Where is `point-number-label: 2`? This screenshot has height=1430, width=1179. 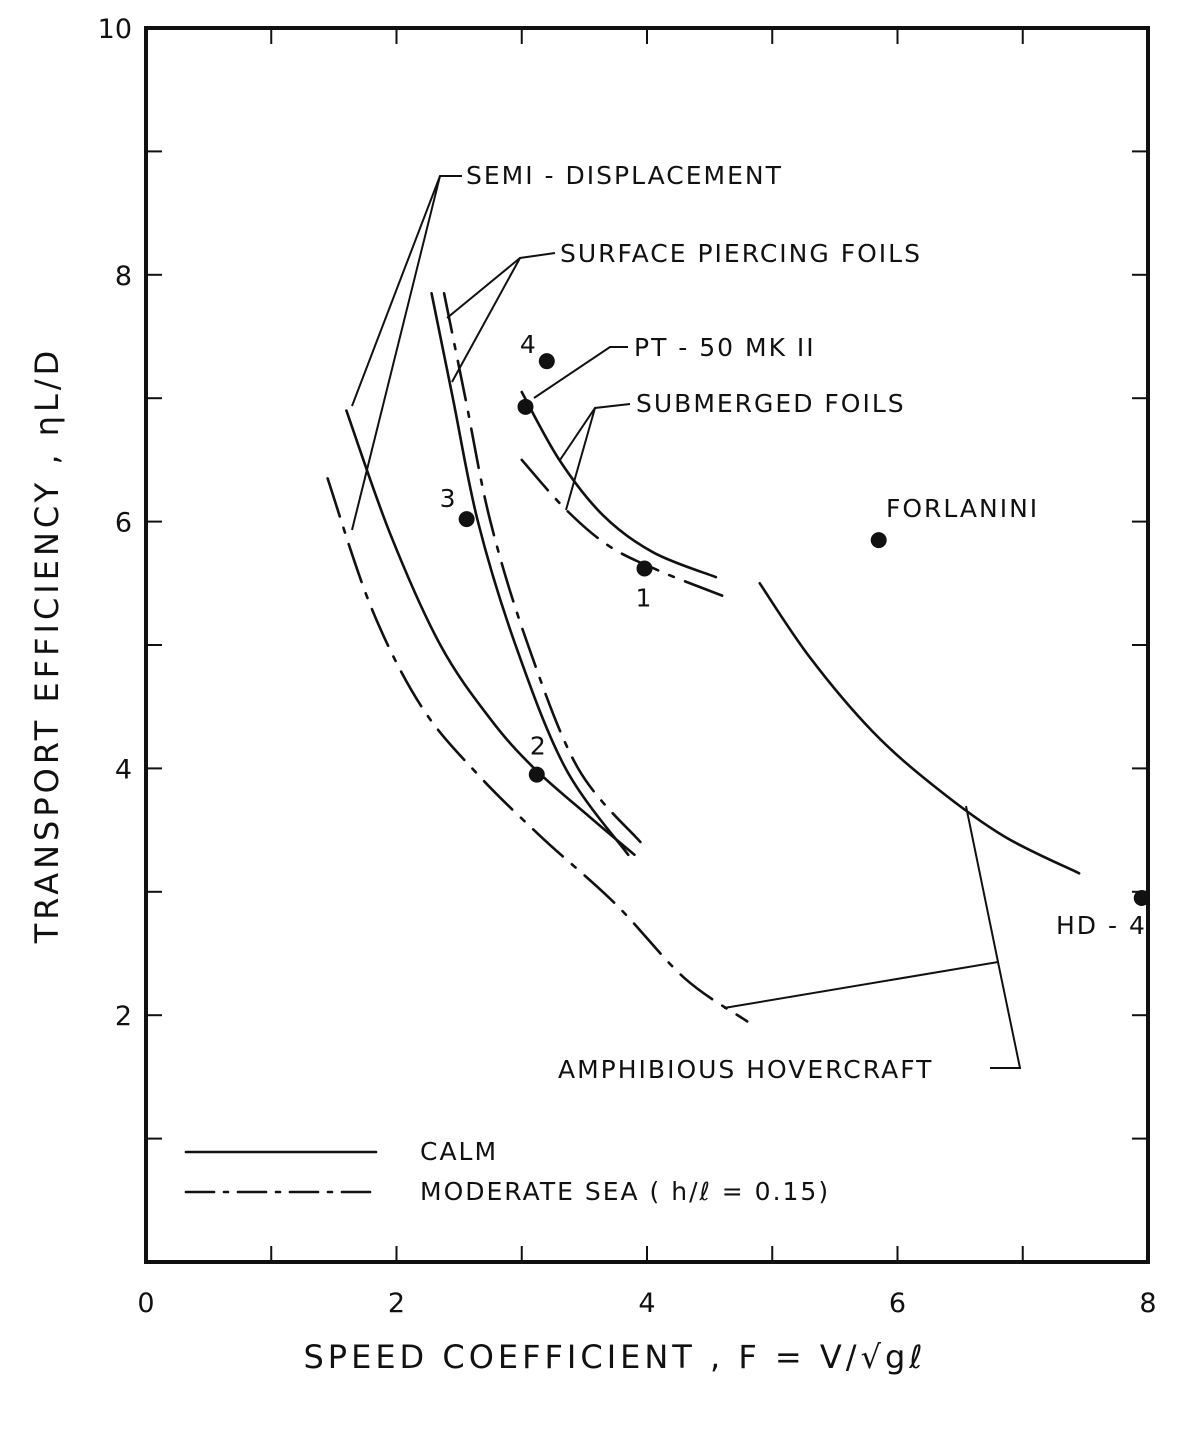
point-number-label: 2 is located at coordinates (539, 746).